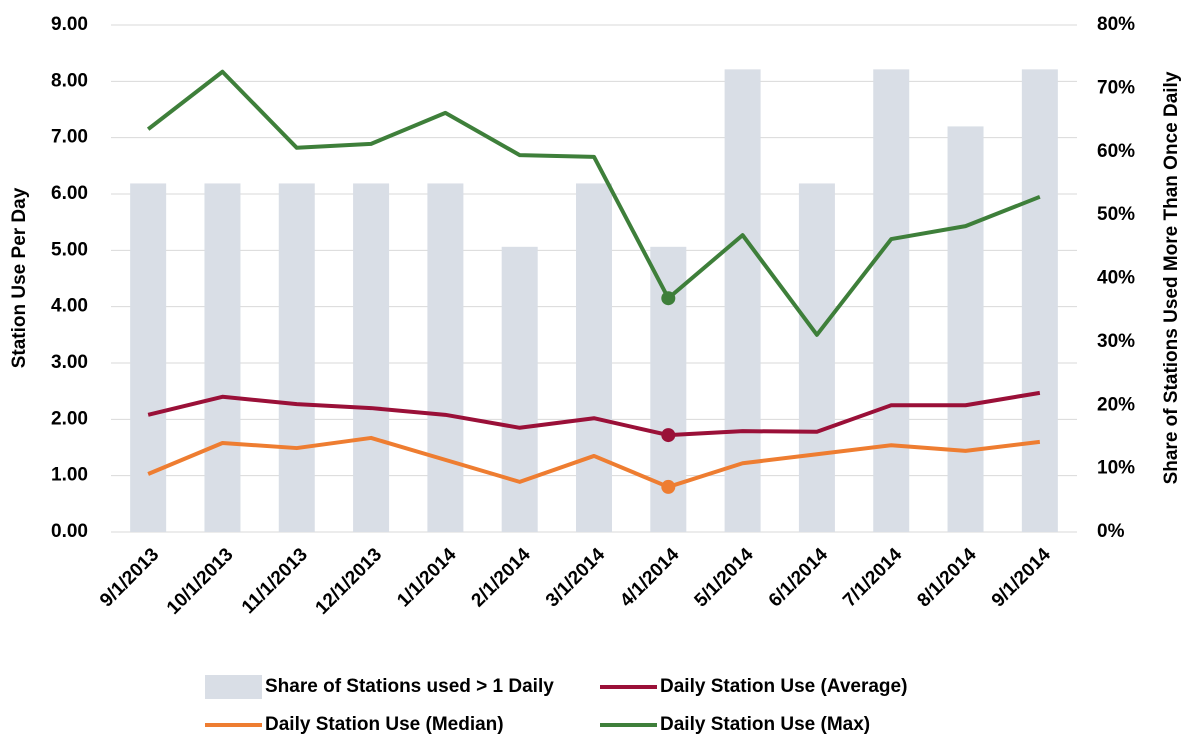  Describe the element at coordinates (1021, 577) in the screenshot. I see `x-tick-label: 9/1/2014` at that location.